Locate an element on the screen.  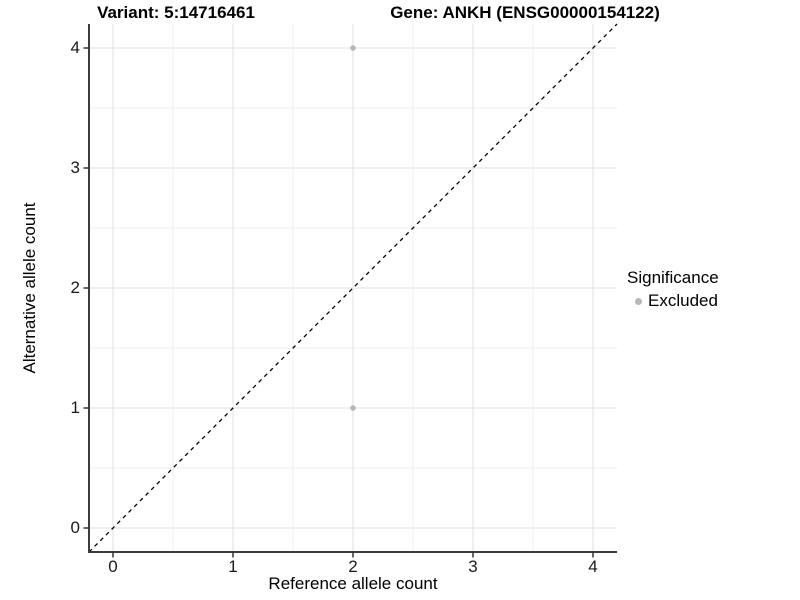
y-tick-label: 2 is located at coordinates (75, 287).